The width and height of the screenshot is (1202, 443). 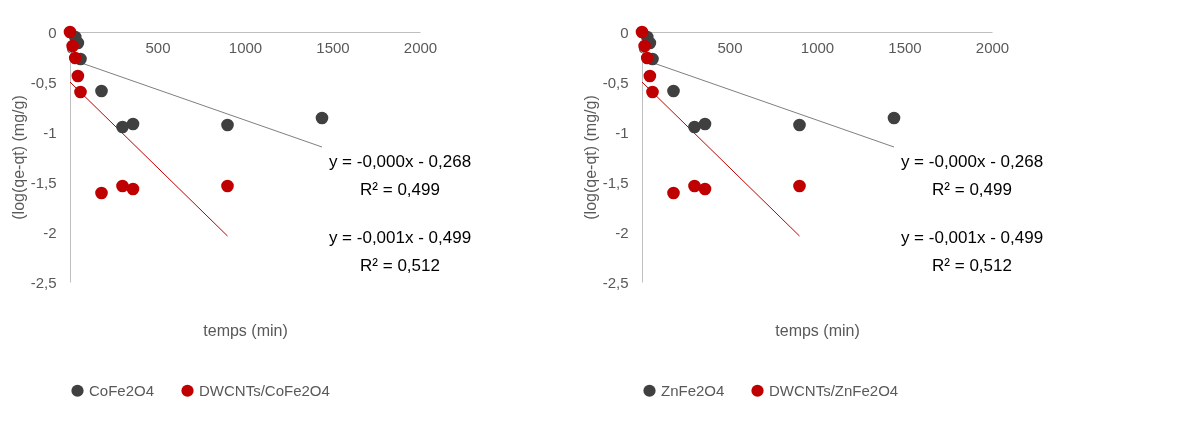 I want to click on legend-label: DWCNTs/CoFe2O4, so click(x=264, y=390).